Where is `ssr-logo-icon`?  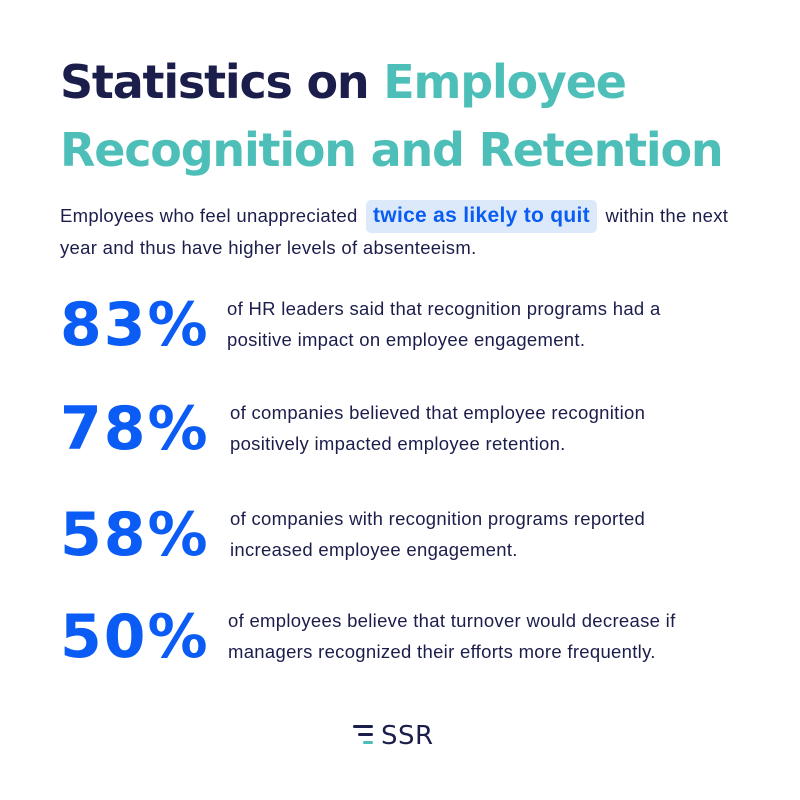 ssr-logo-icon is located at coordinates (363, 734).